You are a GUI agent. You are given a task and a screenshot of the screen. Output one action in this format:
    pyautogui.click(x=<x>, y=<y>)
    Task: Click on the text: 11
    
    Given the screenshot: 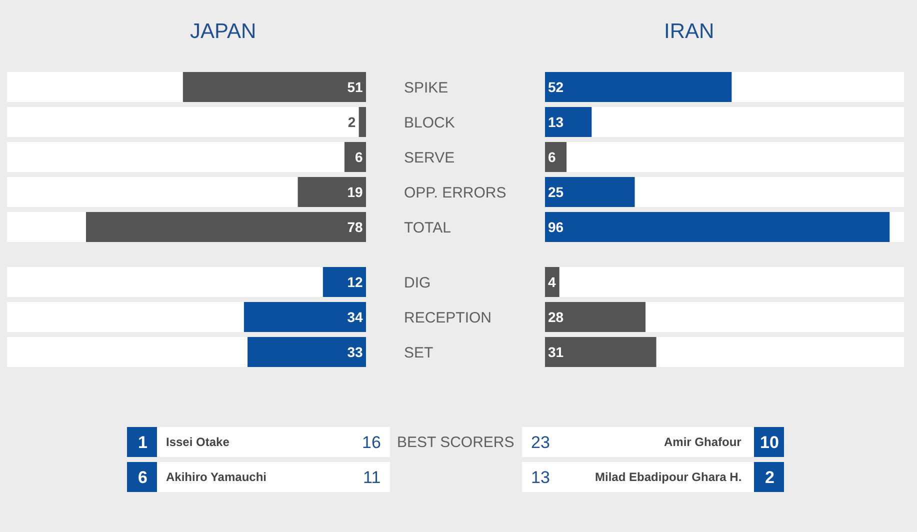 What is the action you would take?
    pyautogui.click(x=372, y=477)
    